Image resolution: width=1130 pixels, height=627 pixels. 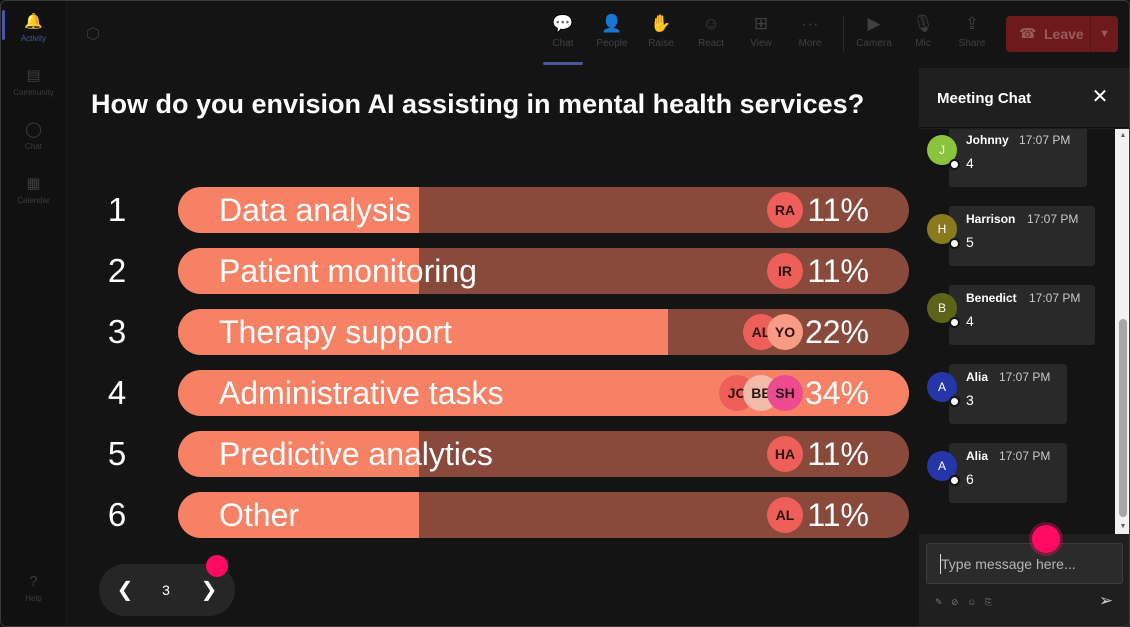 I want to click on text-caret, so click(x=940, y=564).